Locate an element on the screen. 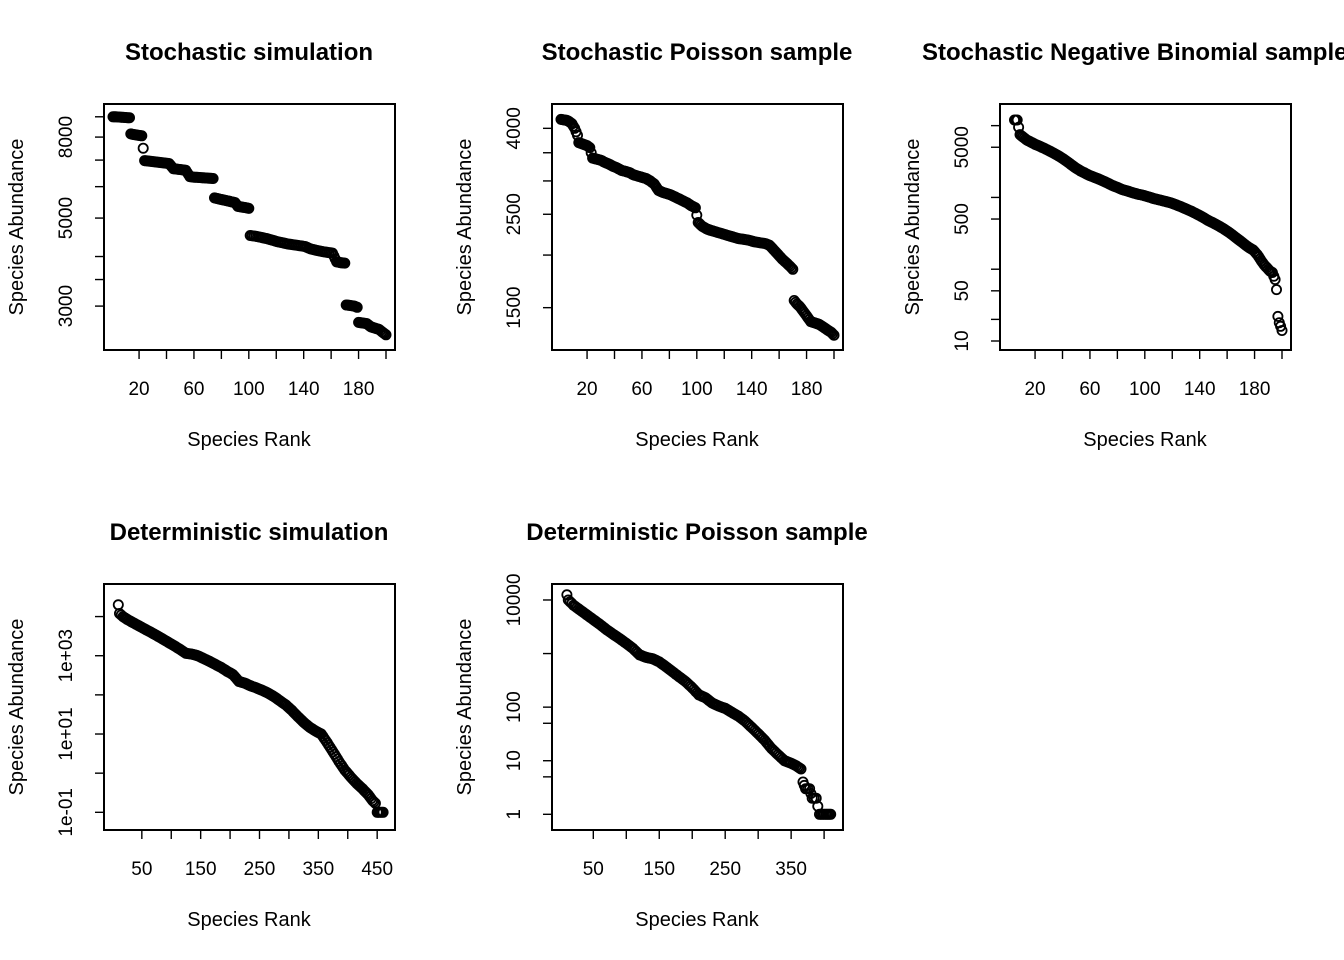 This screenshot has width=1344, height=960. plot-title: Stochastic Poisson sample is located at coordinates (697, 52).